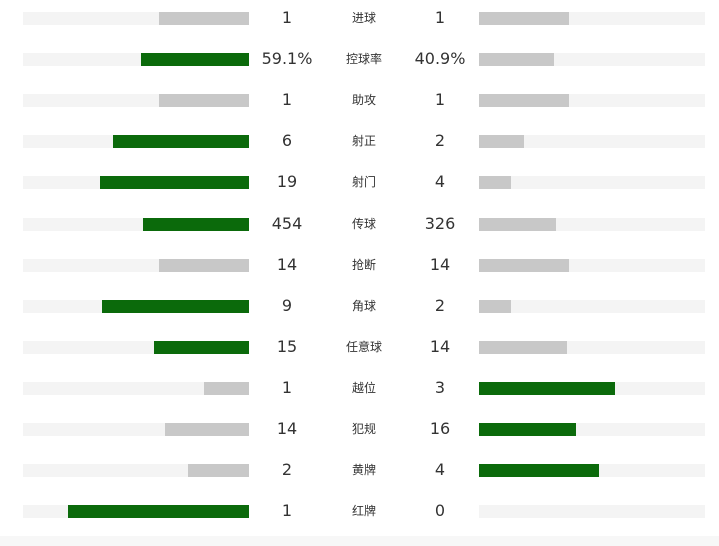  What do you see at coordinates (287, 181) in the screenshot?
I see `home-value: 19` at bounding box center [287, 181].